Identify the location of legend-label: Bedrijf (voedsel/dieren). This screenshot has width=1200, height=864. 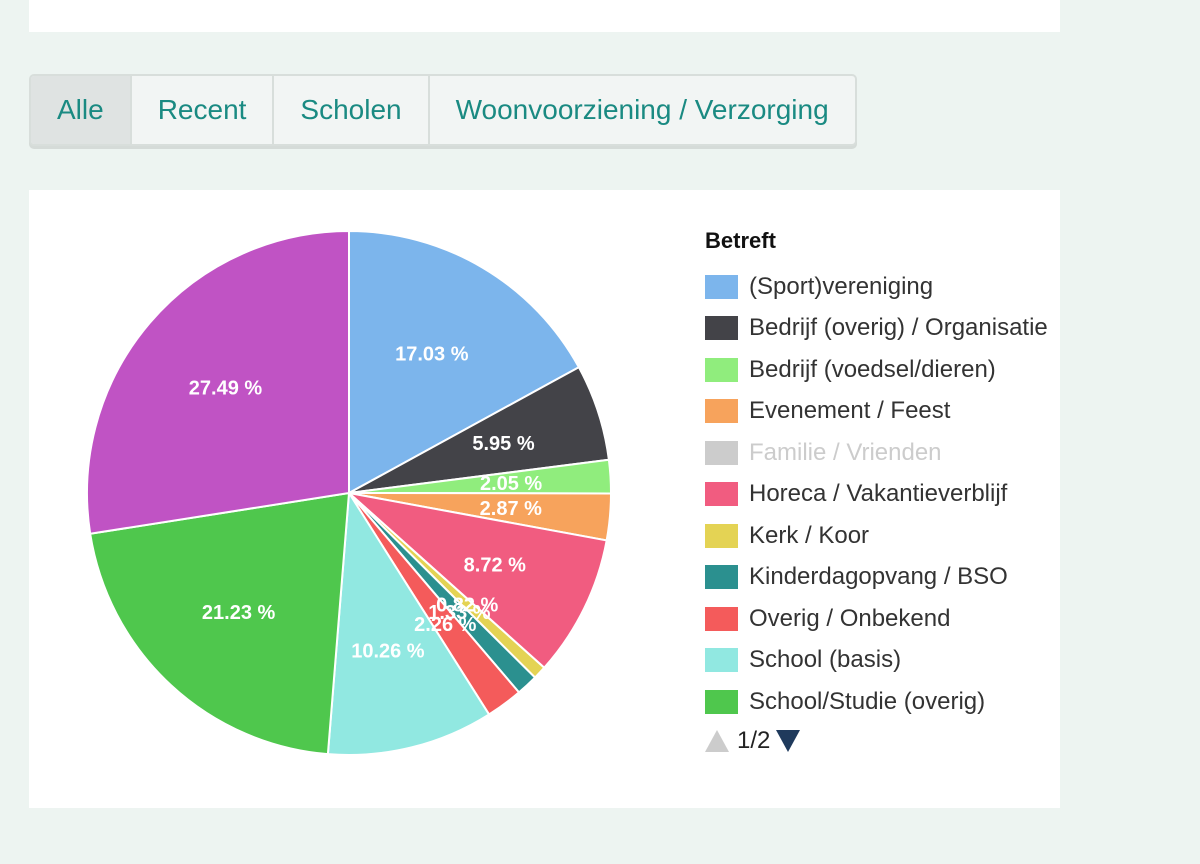
(872, 369).